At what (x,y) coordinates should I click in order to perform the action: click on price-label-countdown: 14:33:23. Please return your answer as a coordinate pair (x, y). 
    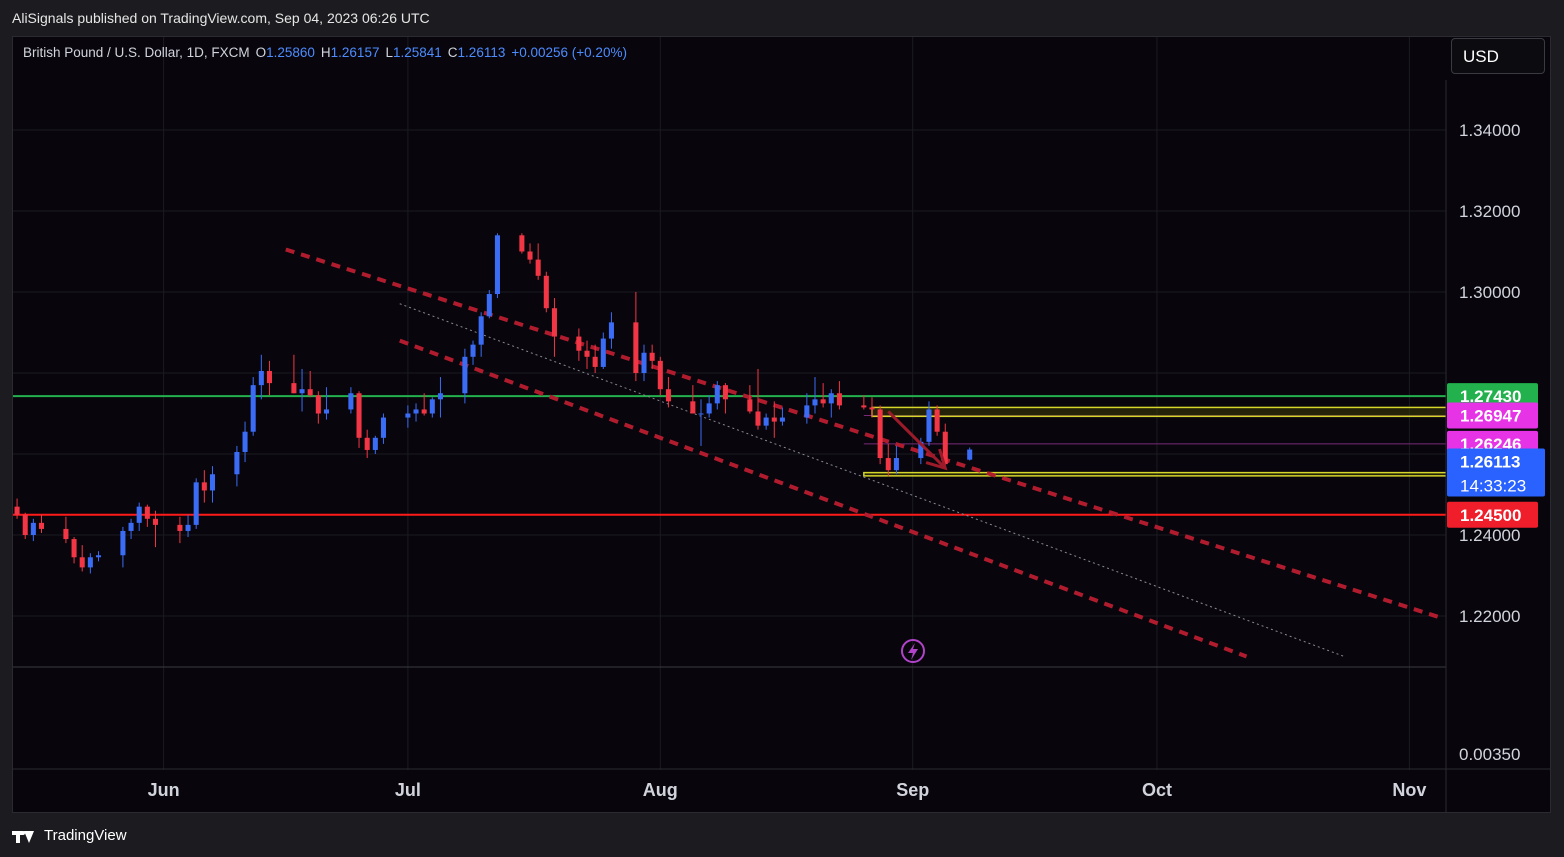
    Looking at the image, I should click on (1493, 486).